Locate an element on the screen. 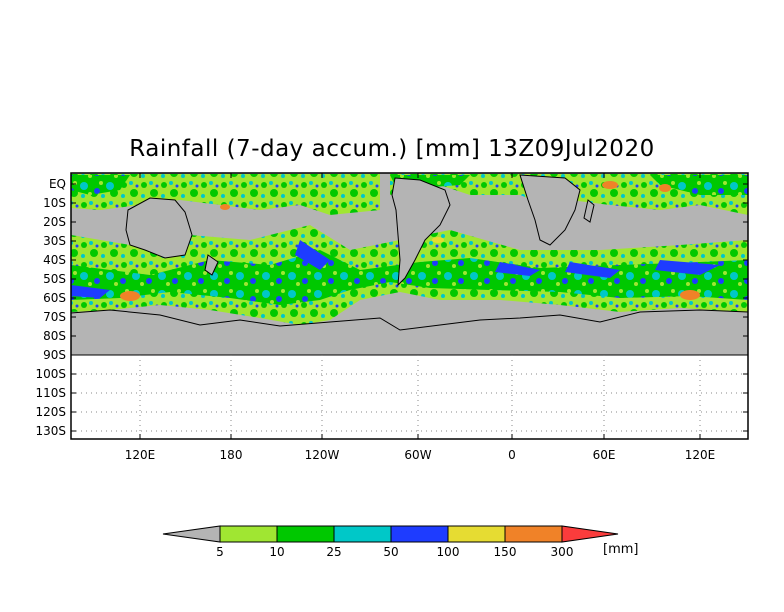  colorbar-unit-label: [mm] is located at coordinates (621, 549).